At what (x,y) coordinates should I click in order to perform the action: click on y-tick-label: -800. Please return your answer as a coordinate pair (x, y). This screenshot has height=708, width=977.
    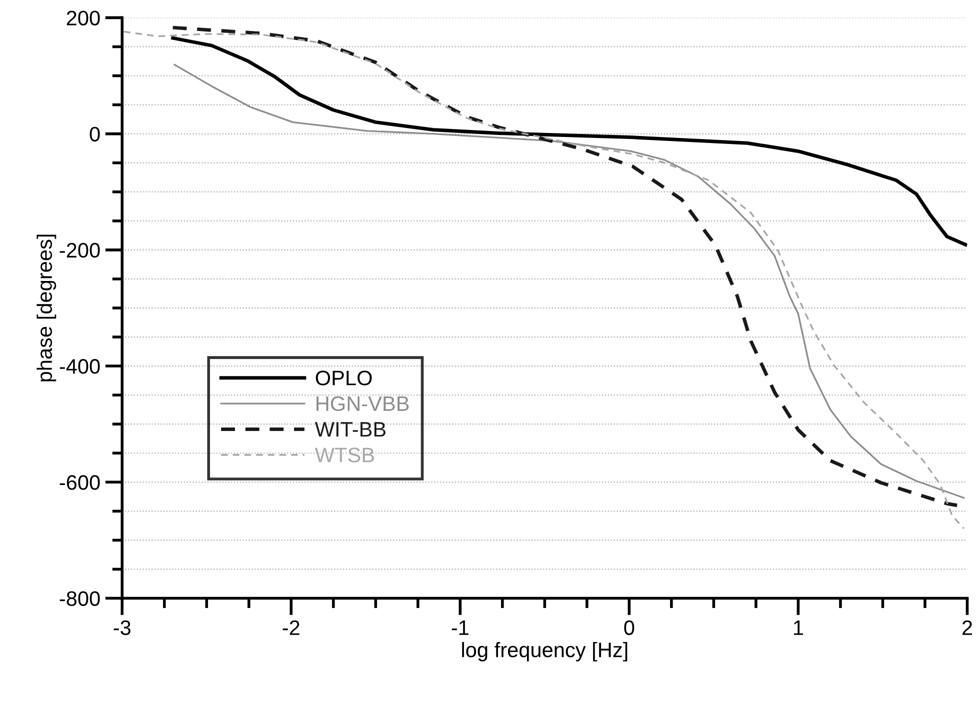
    Looking at the image, I should click on (80, 598).